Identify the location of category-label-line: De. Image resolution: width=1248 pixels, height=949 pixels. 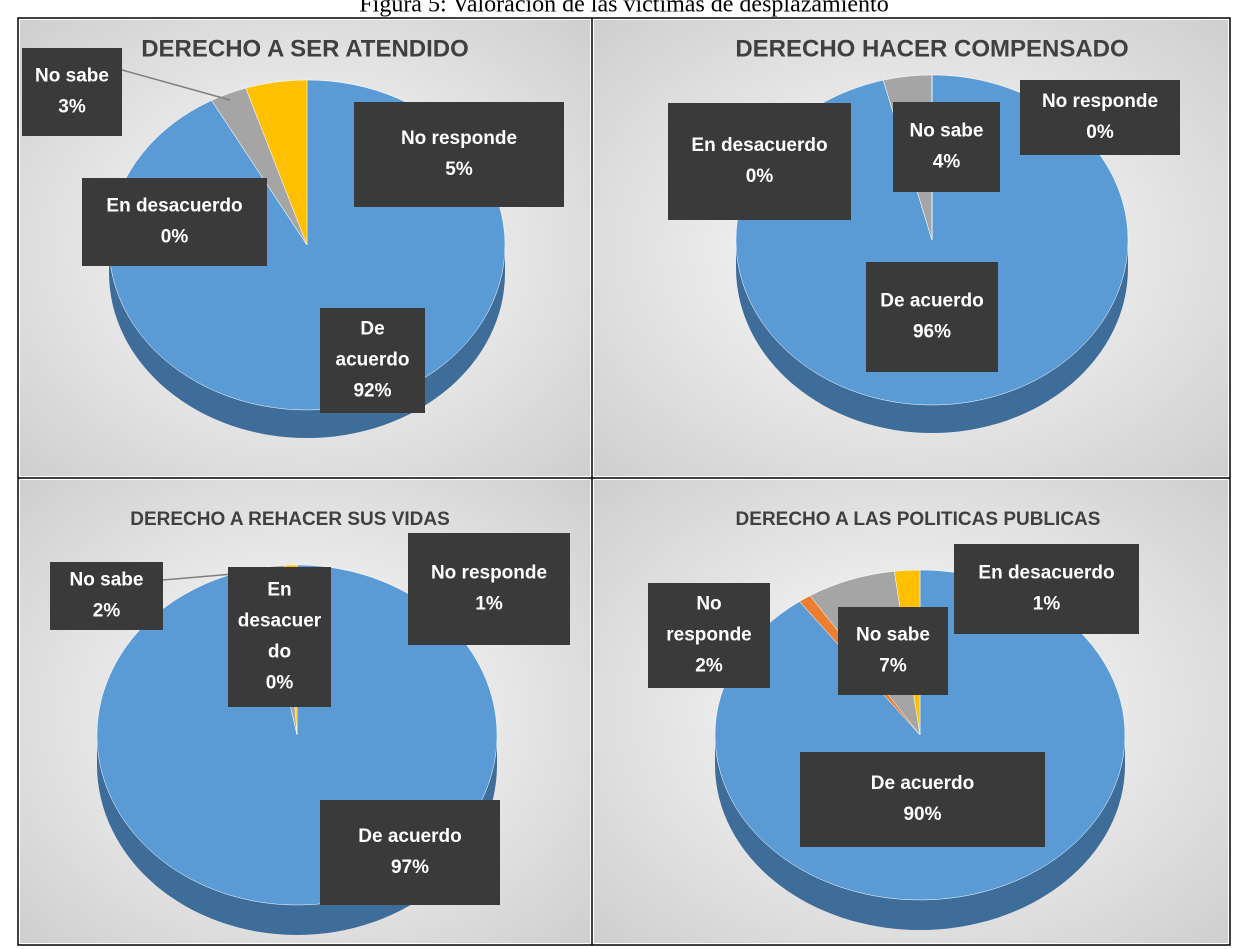
(372, 329).